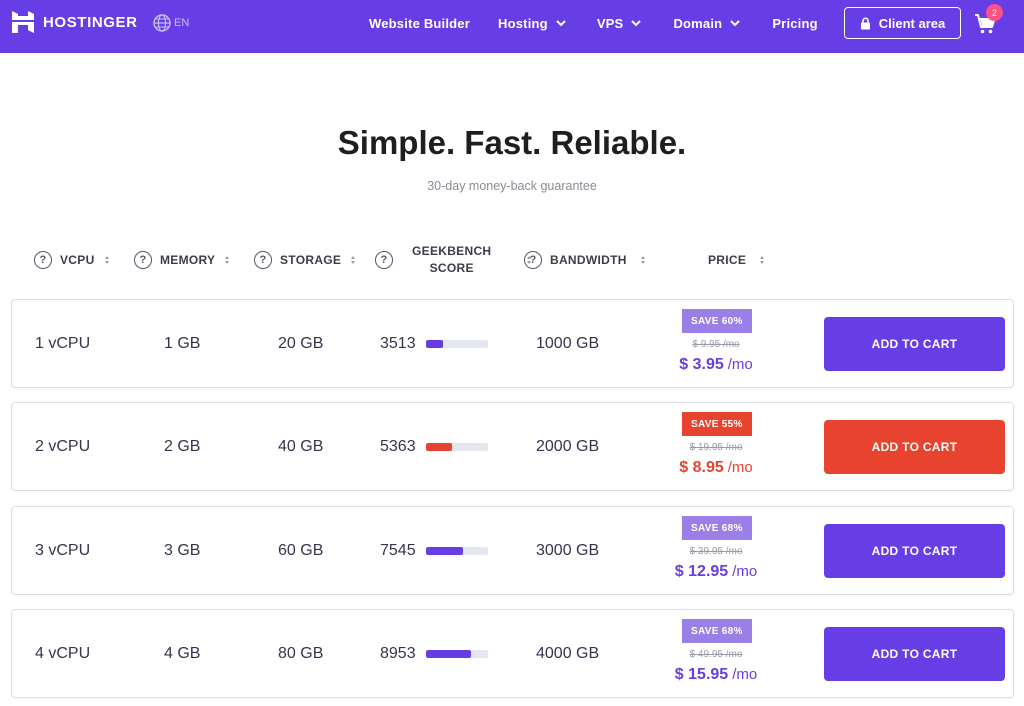 The width and height of the screenshot is (1024, 706). I want to click on bandwidth-value: 4000 GB, so click(568, 653).